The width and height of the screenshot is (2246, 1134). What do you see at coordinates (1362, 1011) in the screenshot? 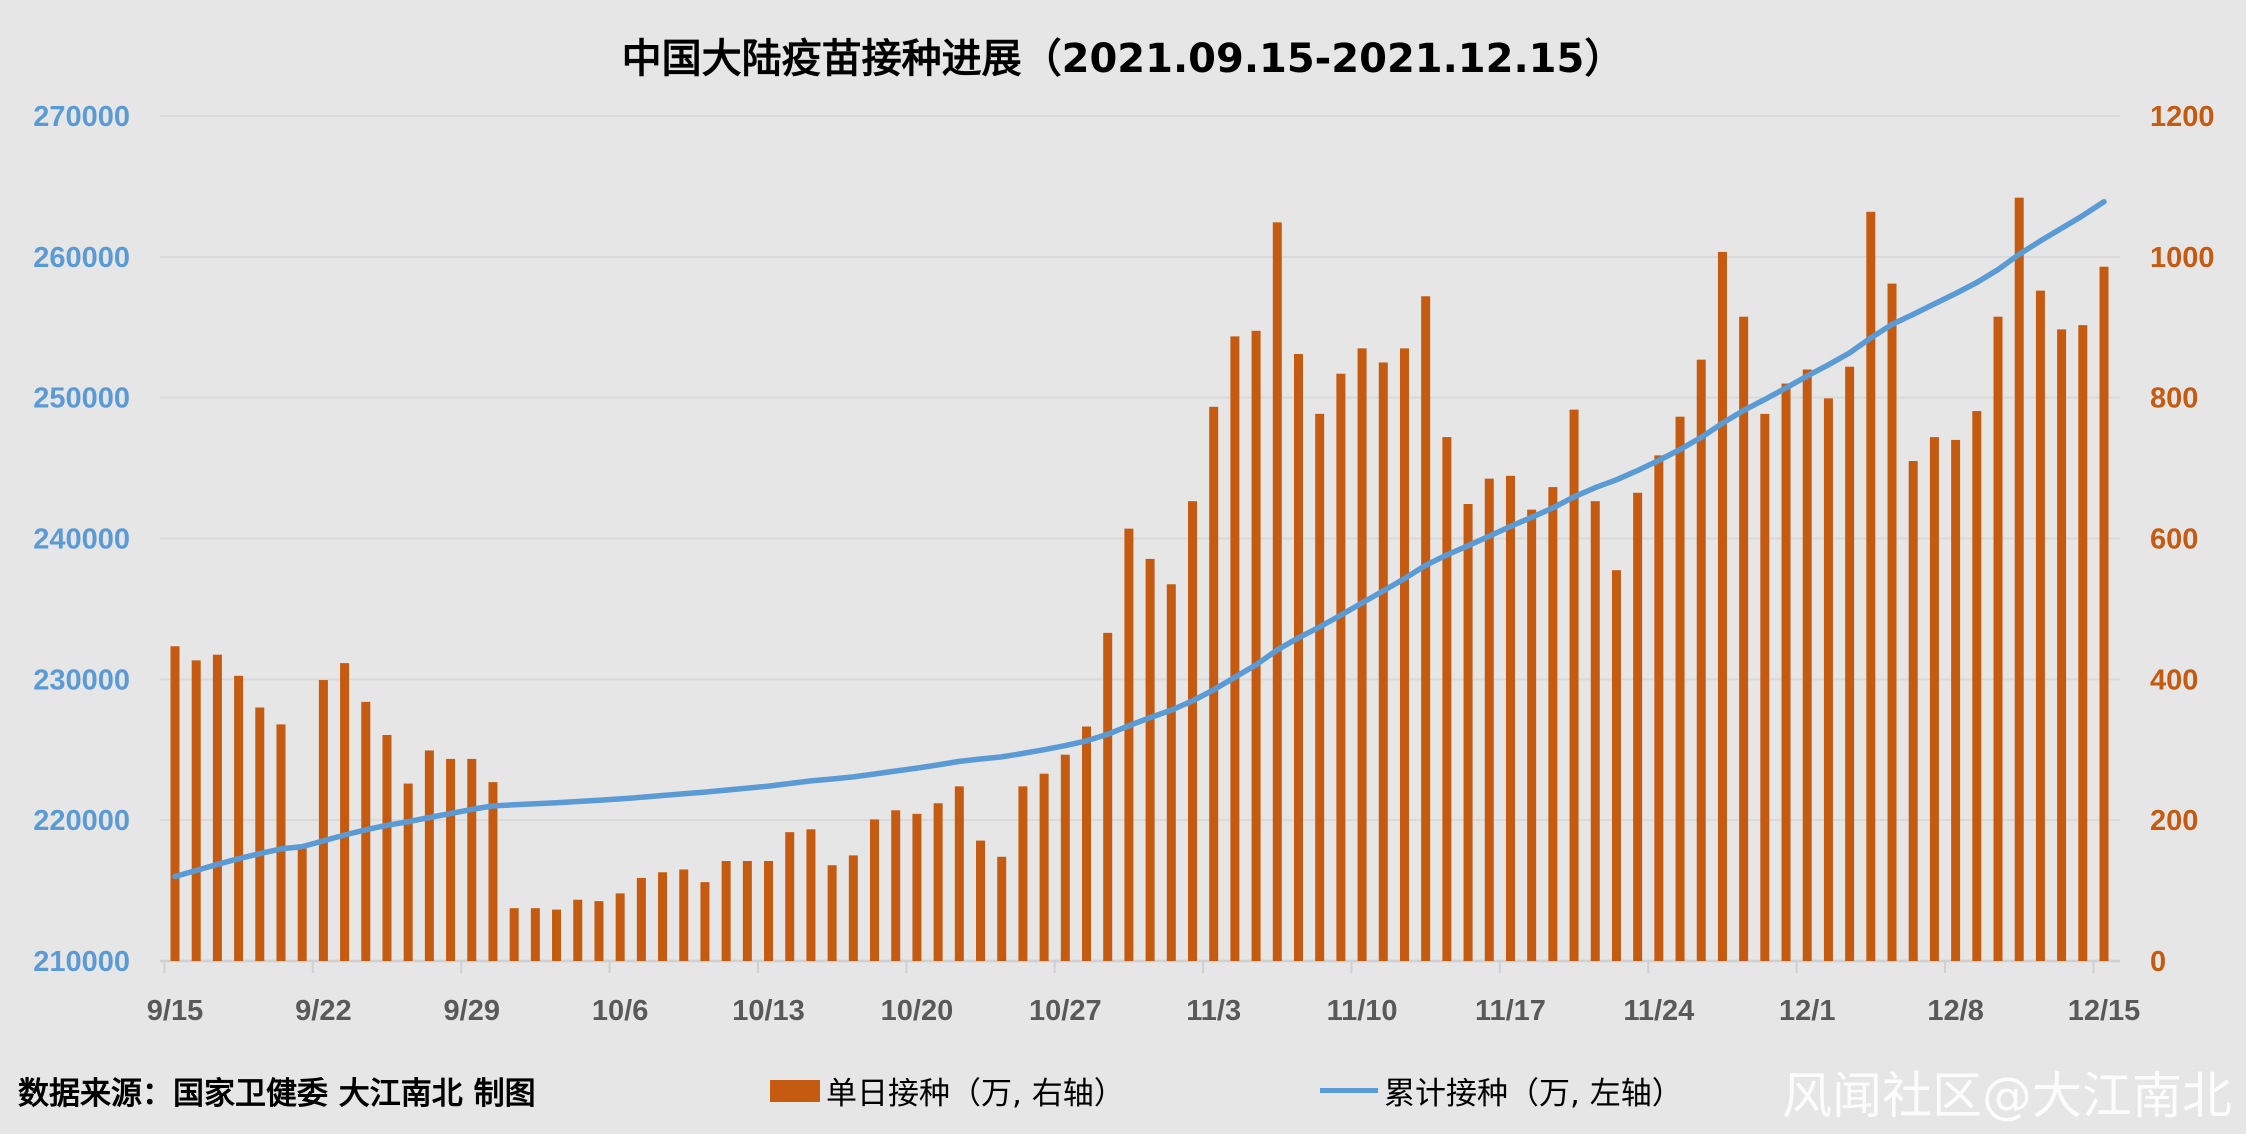
I see `x-axis-tick-label: 11/10` at bounding box center [1362, 1011].